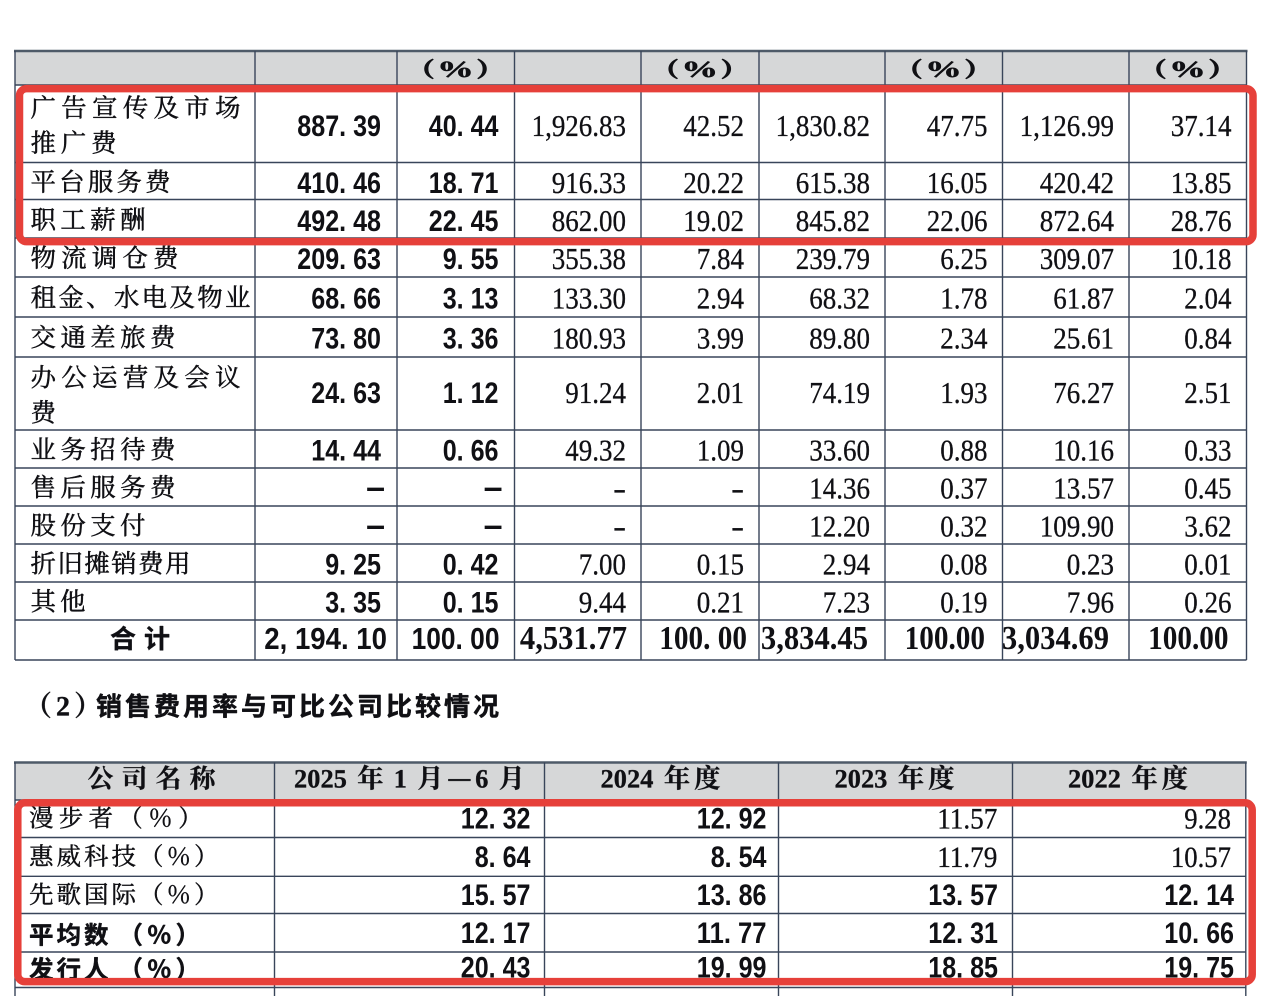 This screenshot has height=996, width=1262. I want to click on svg-text: 47.75, so click(957, 125).